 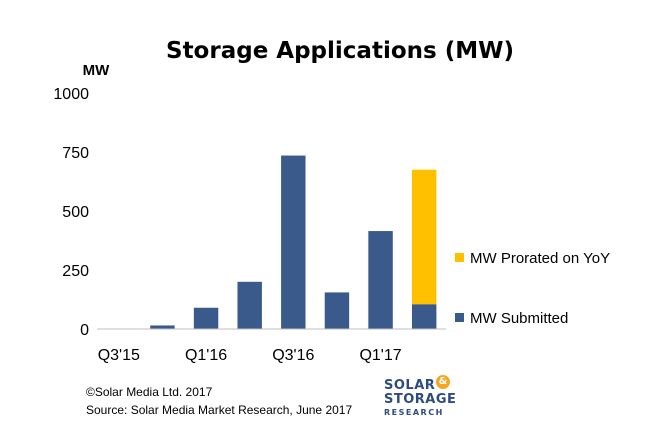 I want to click on copyright-note: ©Solar Media Ltd. 2017, so click(x=149, y=392).